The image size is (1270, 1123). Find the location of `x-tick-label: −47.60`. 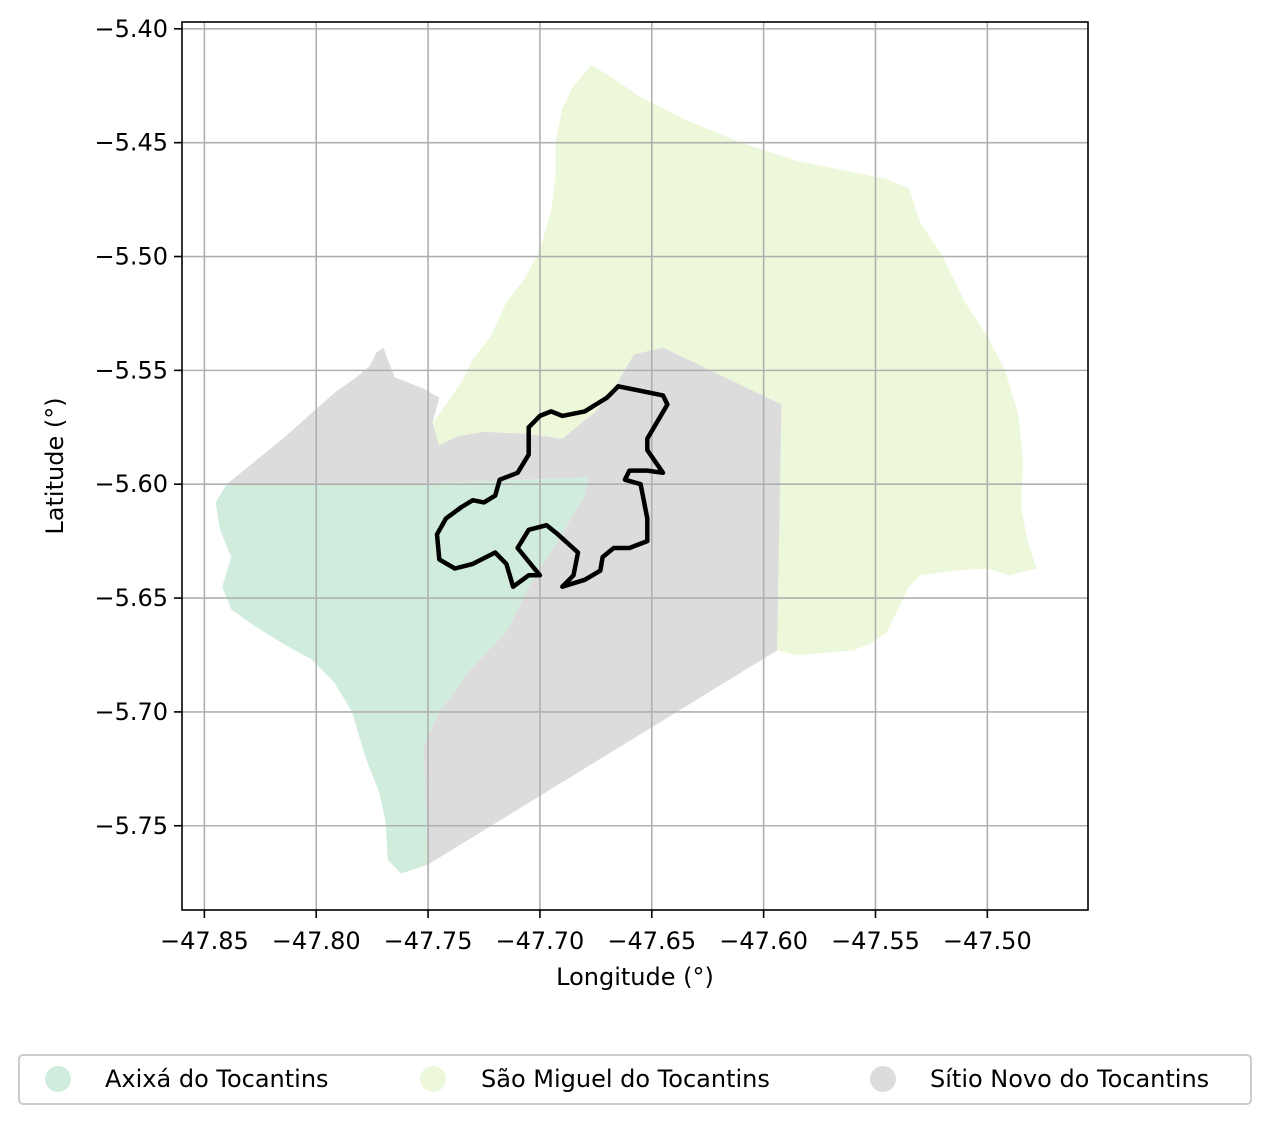

x-tick-label: −47.60 is located at coordinates (763, 941).